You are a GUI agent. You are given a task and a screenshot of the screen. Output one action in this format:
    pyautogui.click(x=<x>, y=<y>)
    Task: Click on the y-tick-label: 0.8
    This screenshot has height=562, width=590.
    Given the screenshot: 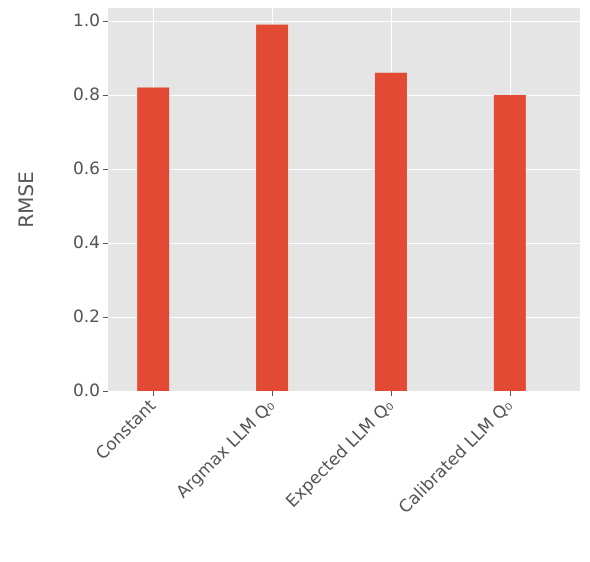 What is the action you would take?
    pyautogui.click(x=86, y=94)
    